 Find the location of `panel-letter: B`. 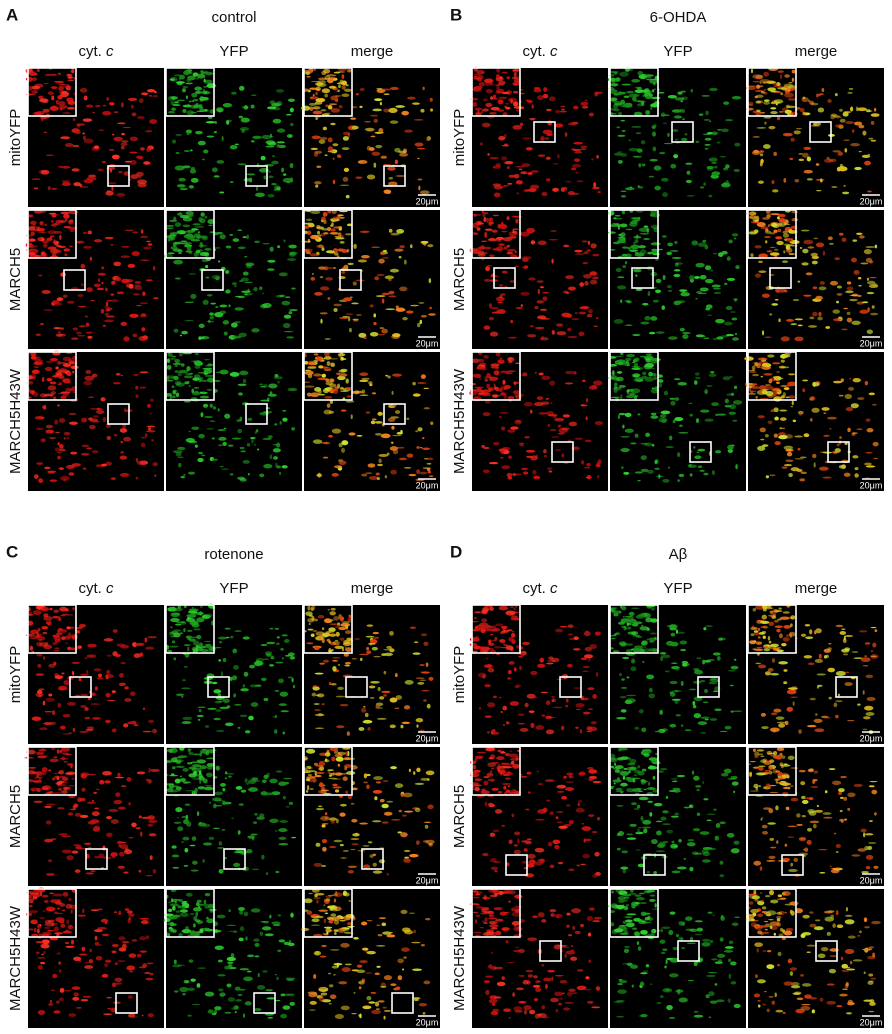

panel-letter: B is located at coordinates (456, 14).